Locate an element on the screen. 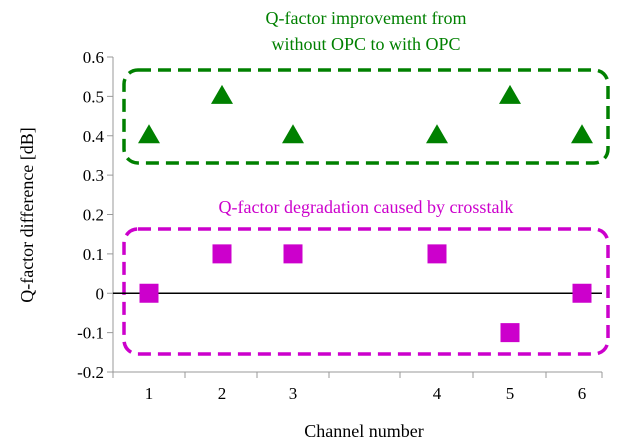  x-tick-label: 1 is located at coordinates (149, 393).